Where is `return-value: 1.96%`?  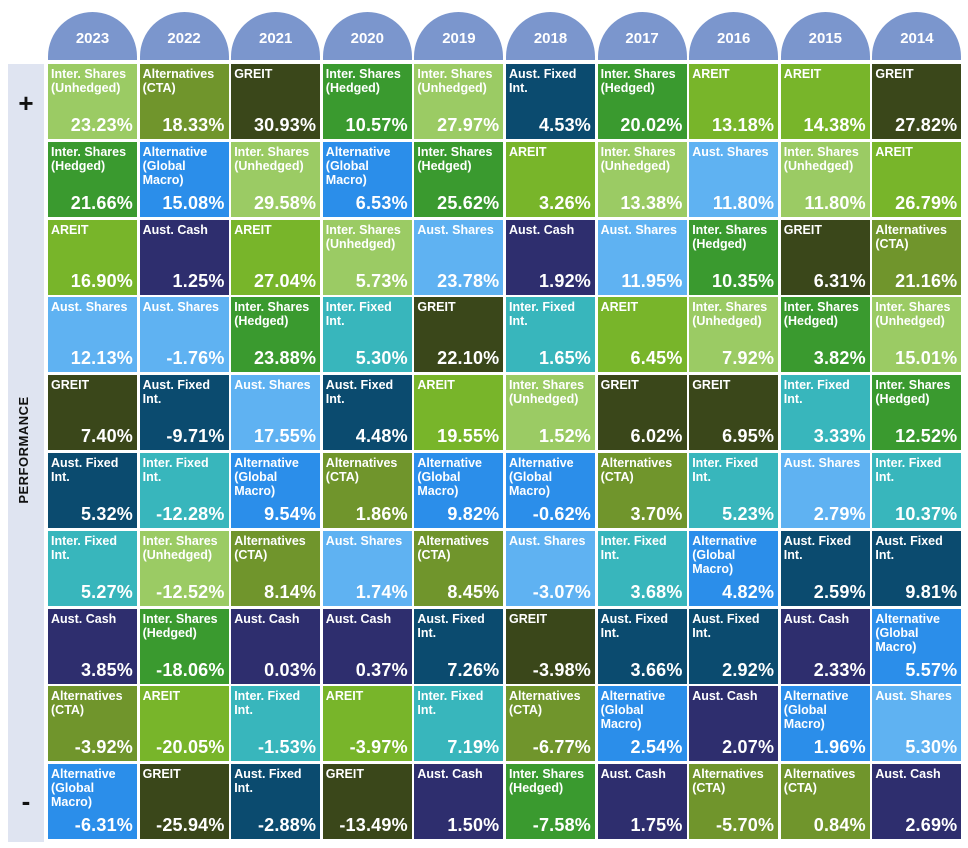
return-value: 1.96% is located at coordinates (839, 747).